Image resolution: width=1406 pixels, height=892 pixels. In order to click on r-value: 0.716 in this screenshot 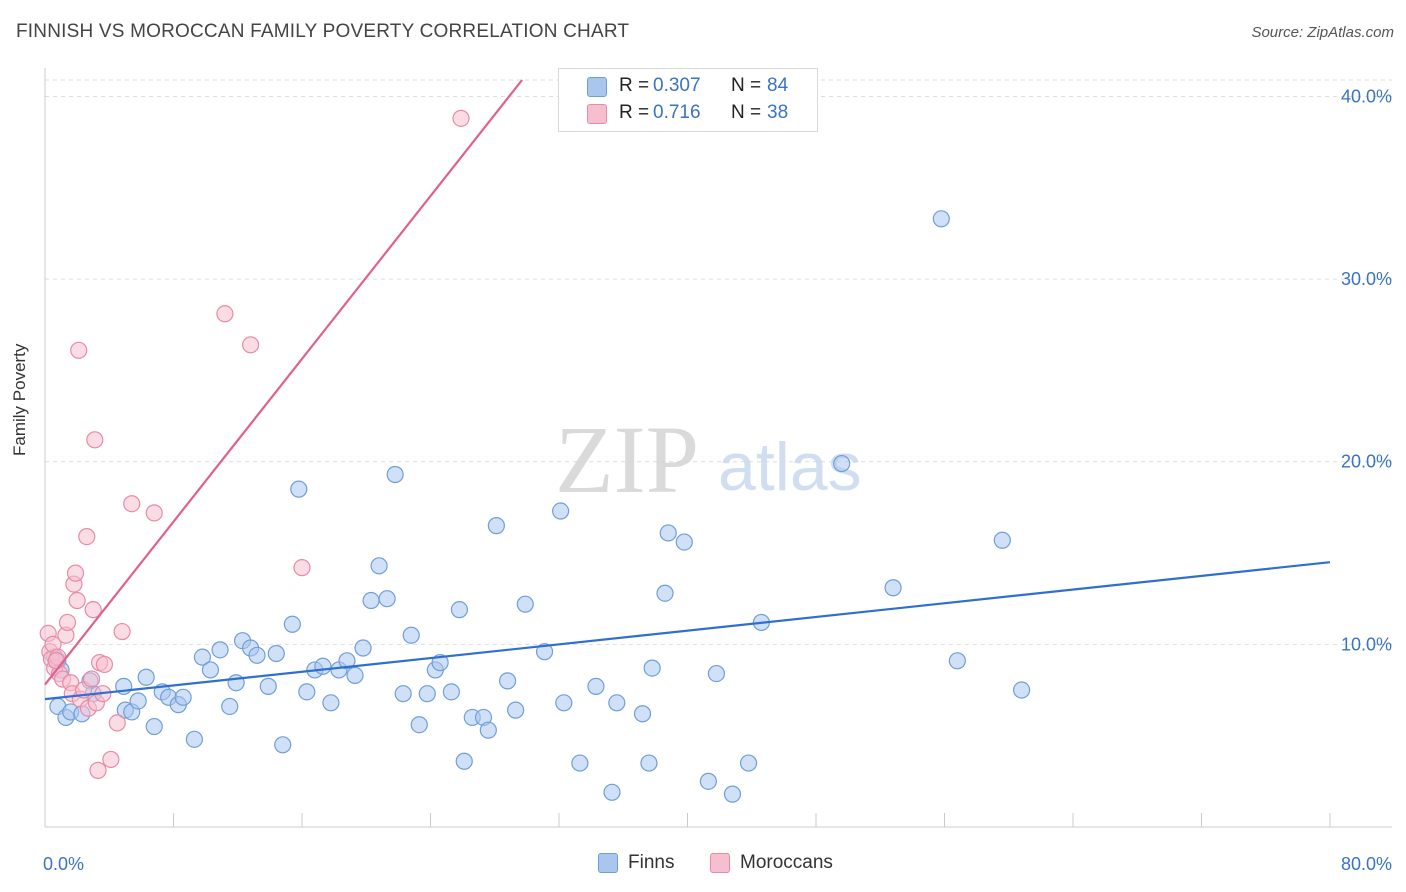, I will do `click(677, 112)`.